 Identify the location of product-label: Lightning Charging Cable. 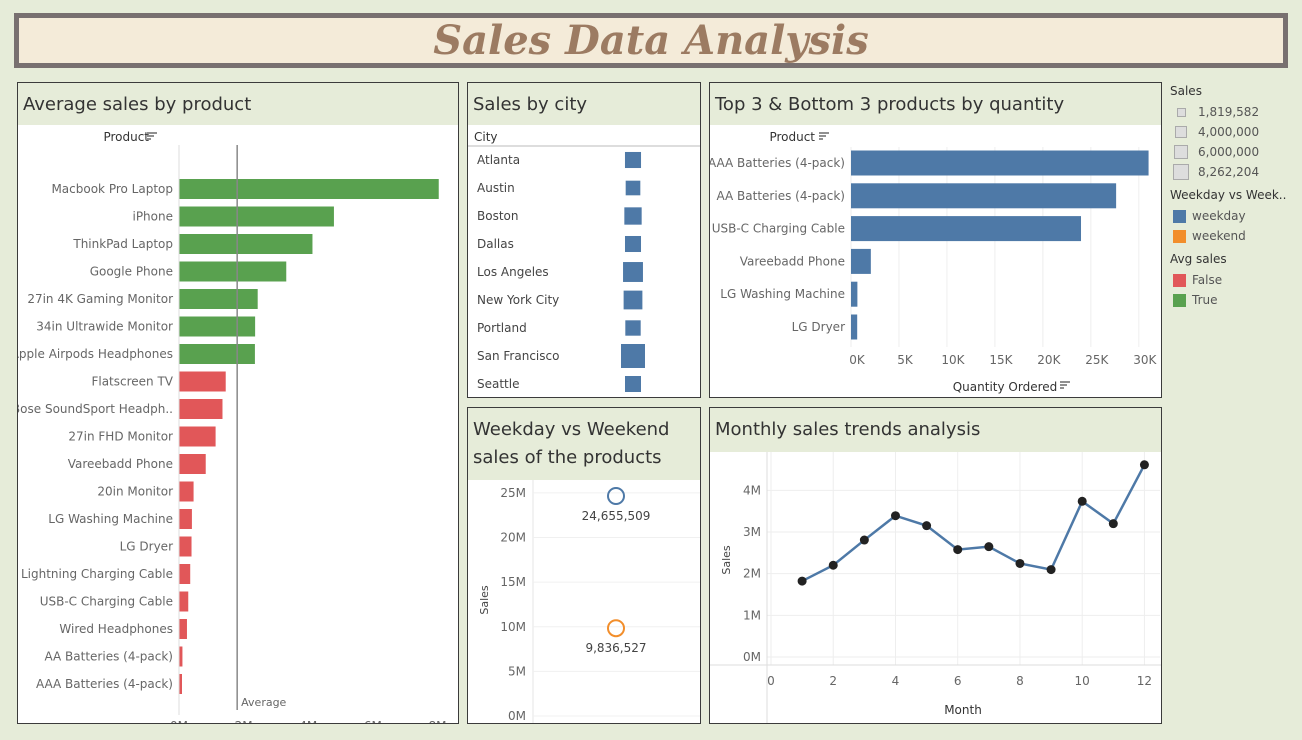
(97, 574).